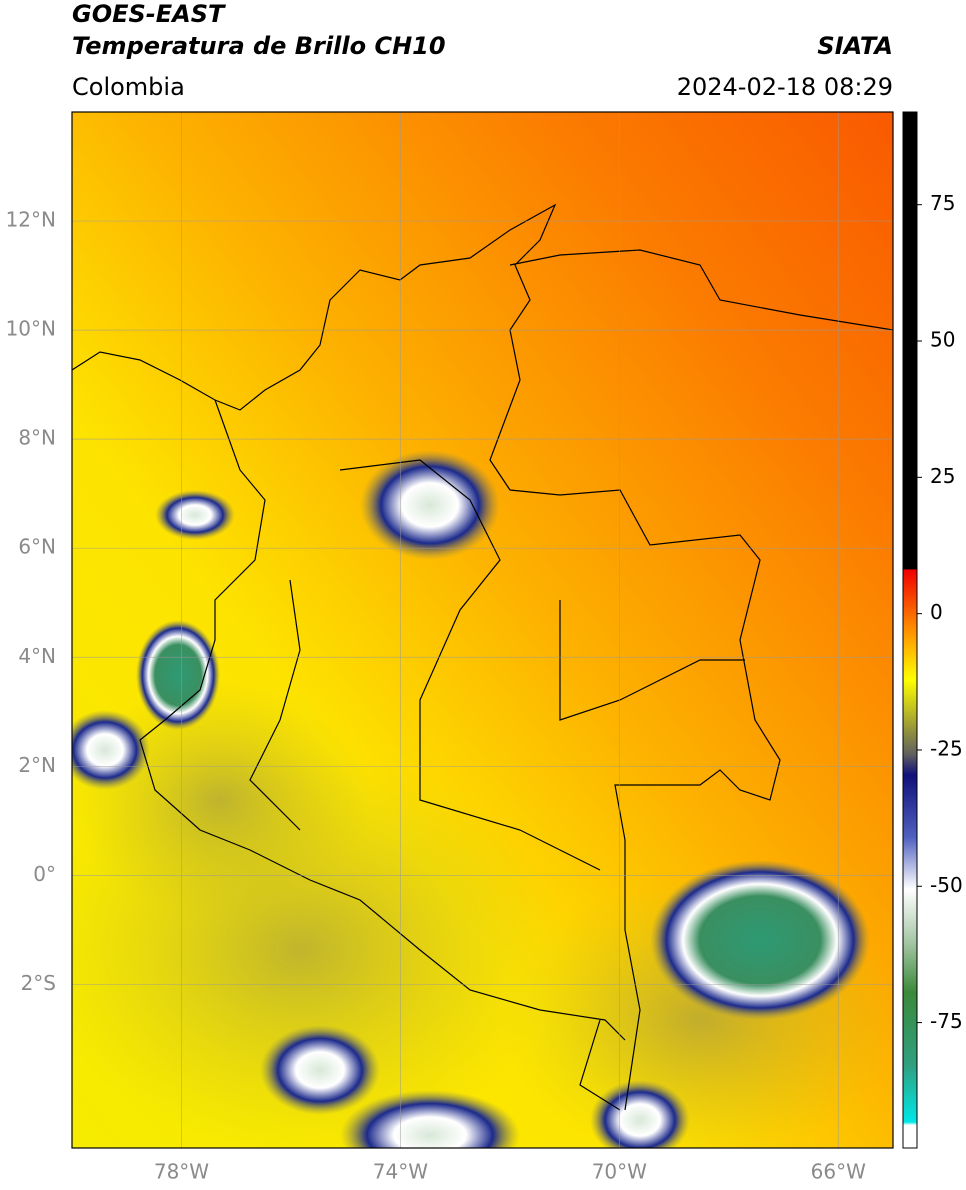  Describe the element at coordinates (942, 340) in the screenshot. I see `colorbar-tick-label: 50` at that location.